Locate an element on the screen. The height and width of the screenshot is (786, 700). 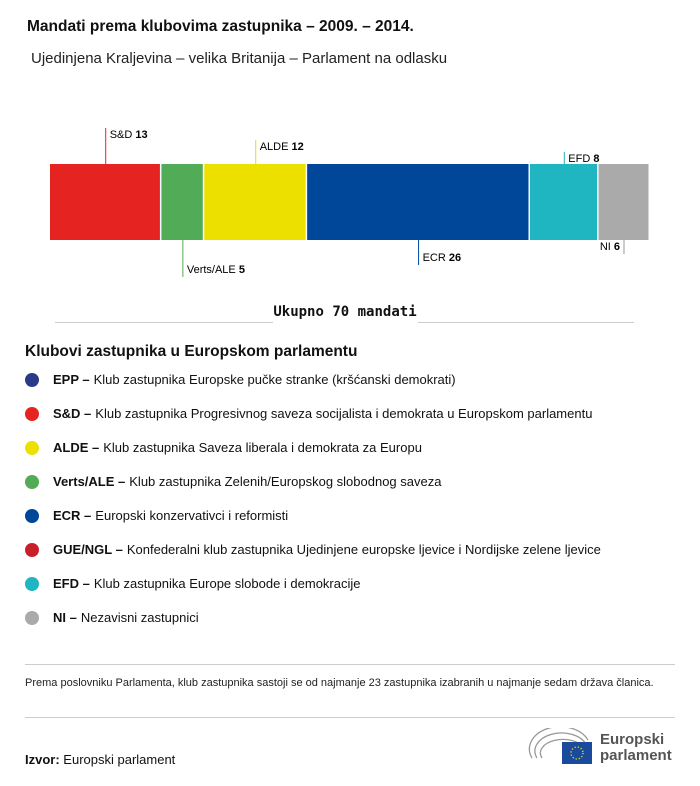
legend-abbr: ECR – is located at coordinates (72, 515).